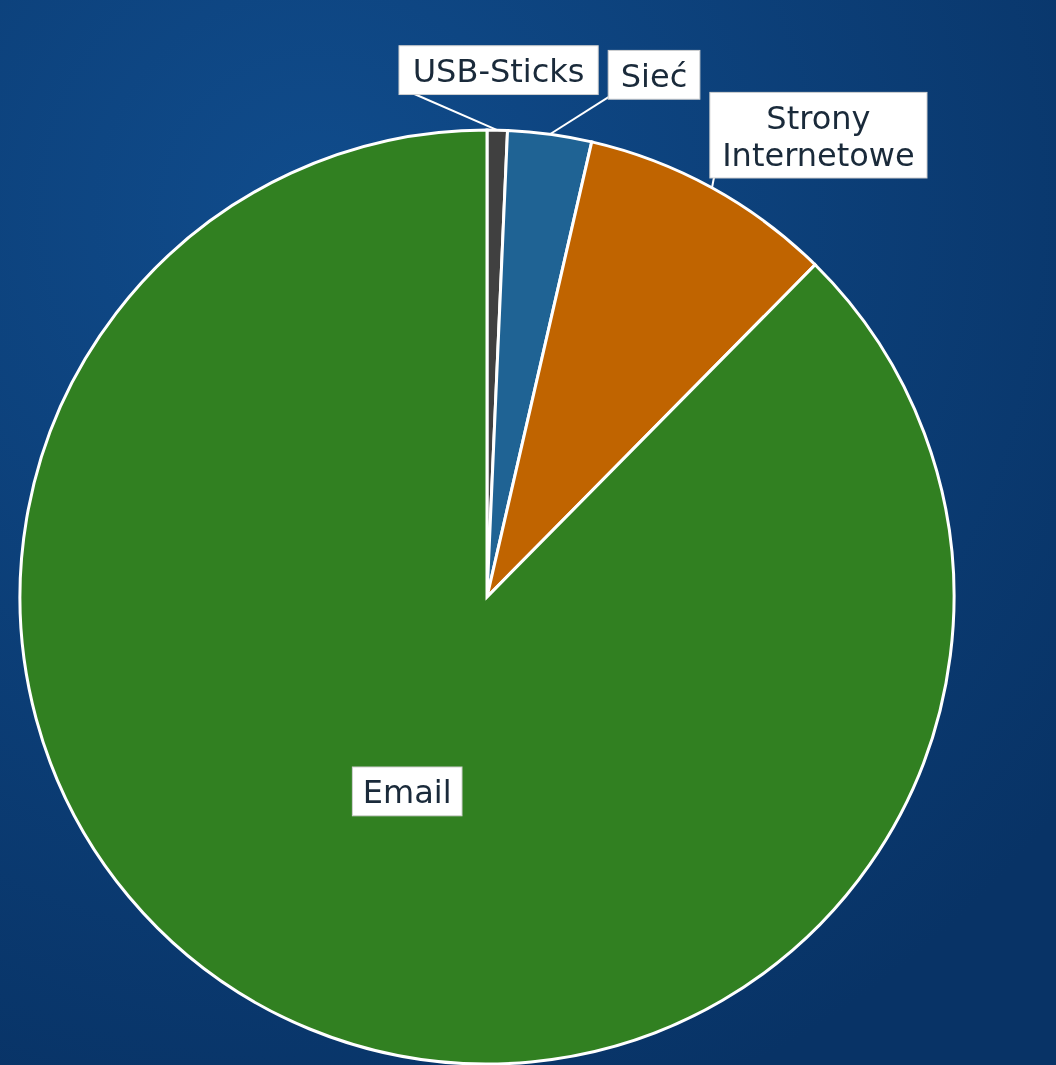 Image resolution: width=1056 pixels, height=1065 pixels. Describe the element at coordinates (818, 136) in the screenshot. I see `slice-label: Strony Internetowe` at that location.